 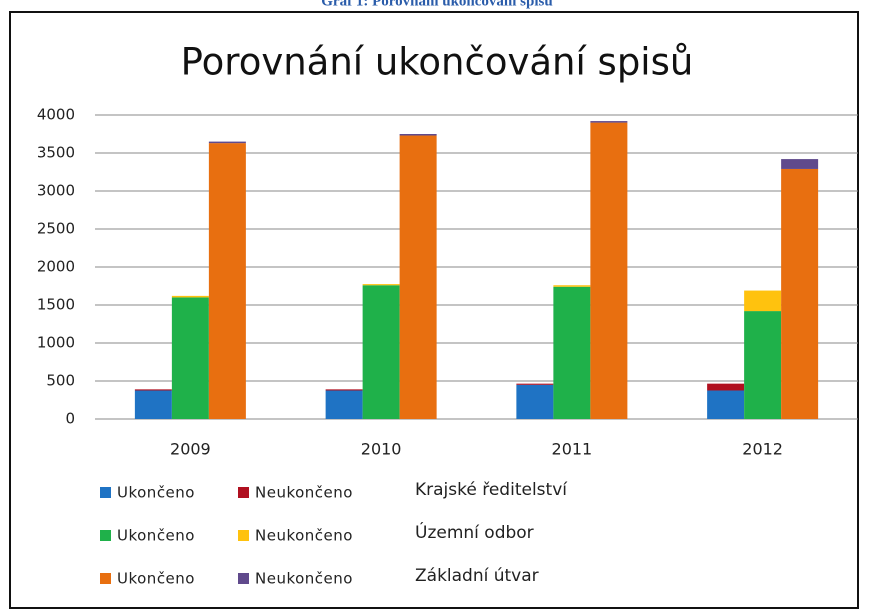 I want to click on y-tick-label: 2500, so click(x=56, y=229).